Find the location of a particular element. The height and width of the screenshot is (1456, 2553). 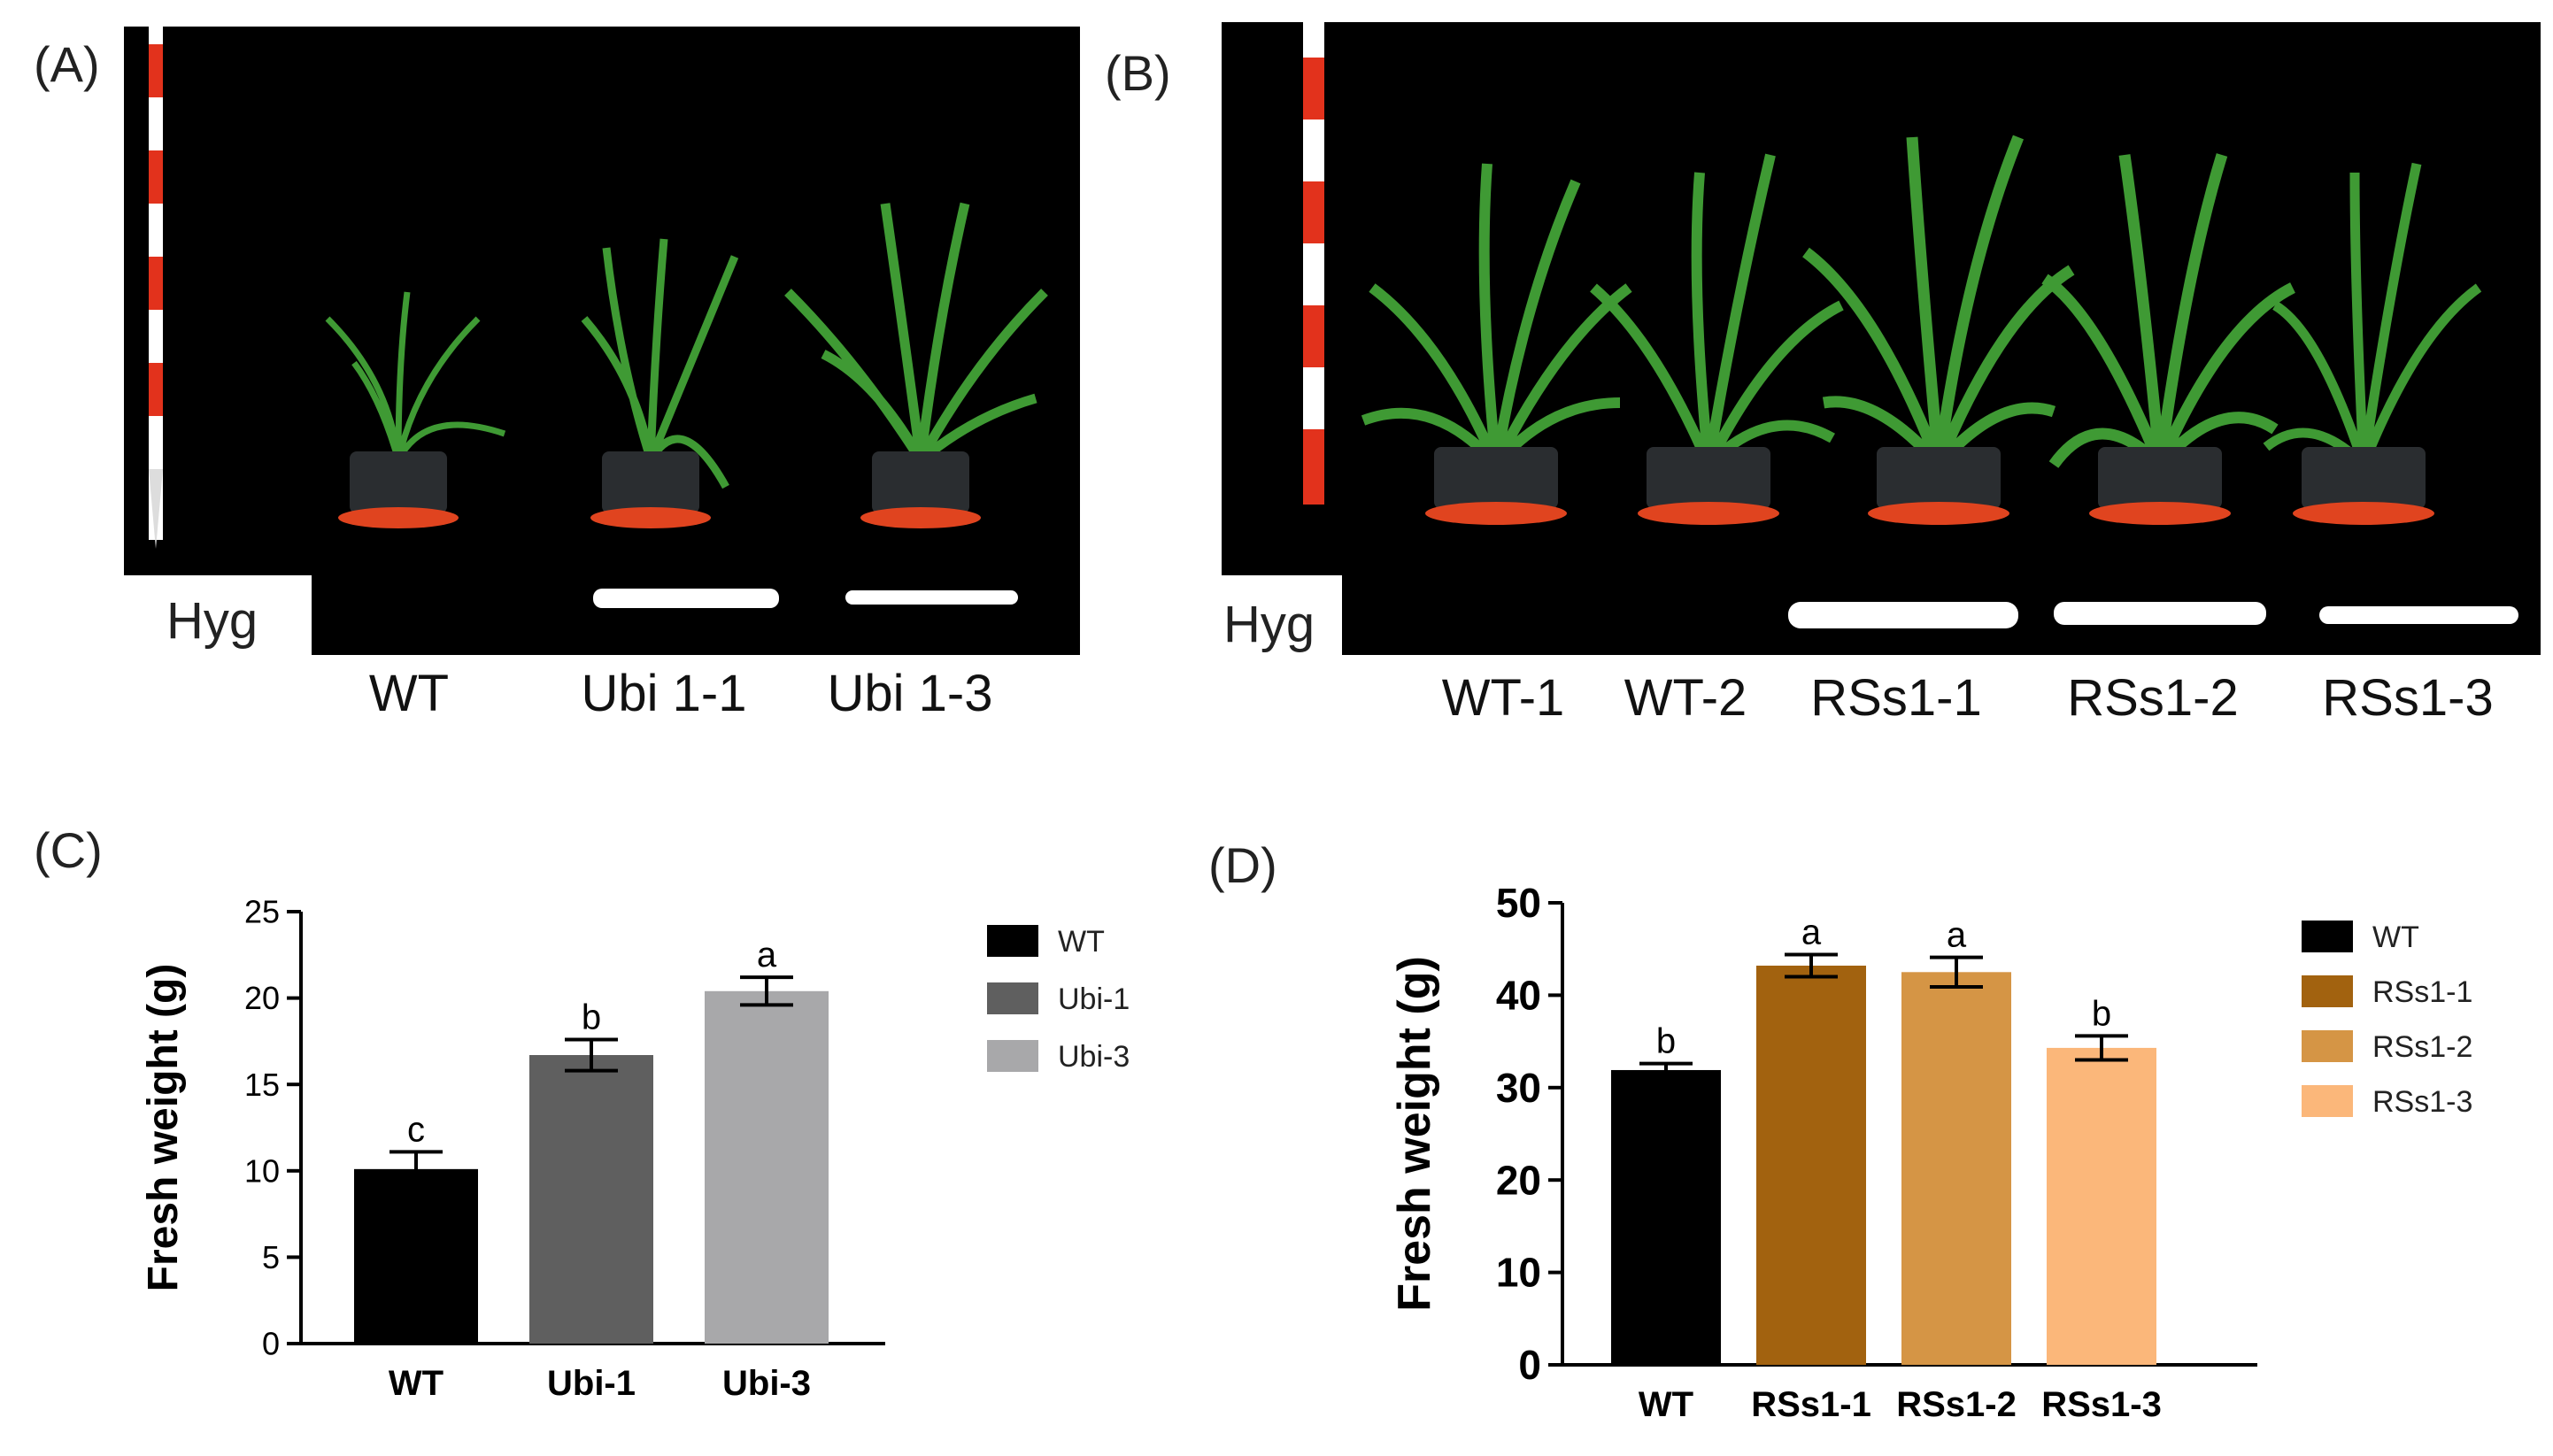

x-tick-label-c-2: Ubi-3 is located at coordinates (766, 1383).